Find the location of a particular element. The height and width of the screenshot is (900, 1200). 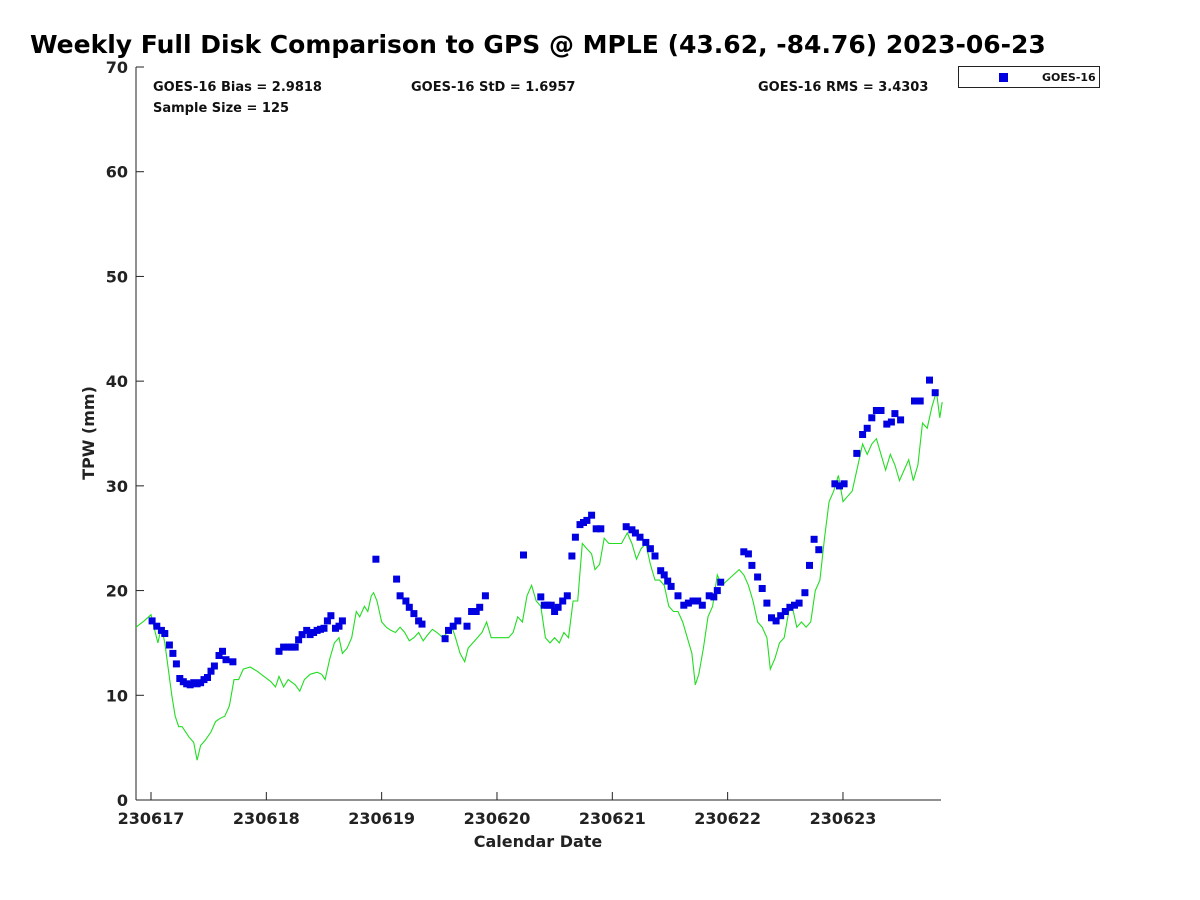

std-stat: GOES-16 StD = 1.6957 is located at coordinates (493, 87).